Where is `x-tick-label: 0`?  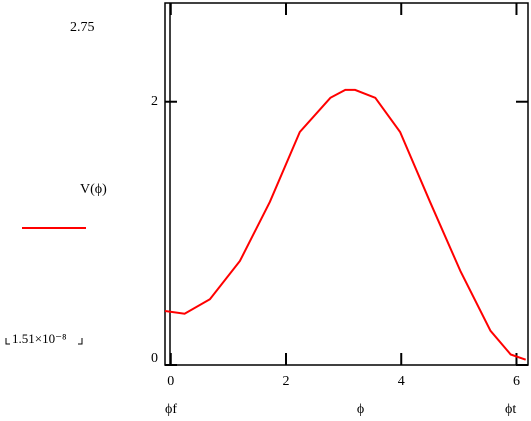
x-tick-label: 0 is located at coordinates (170, 381).